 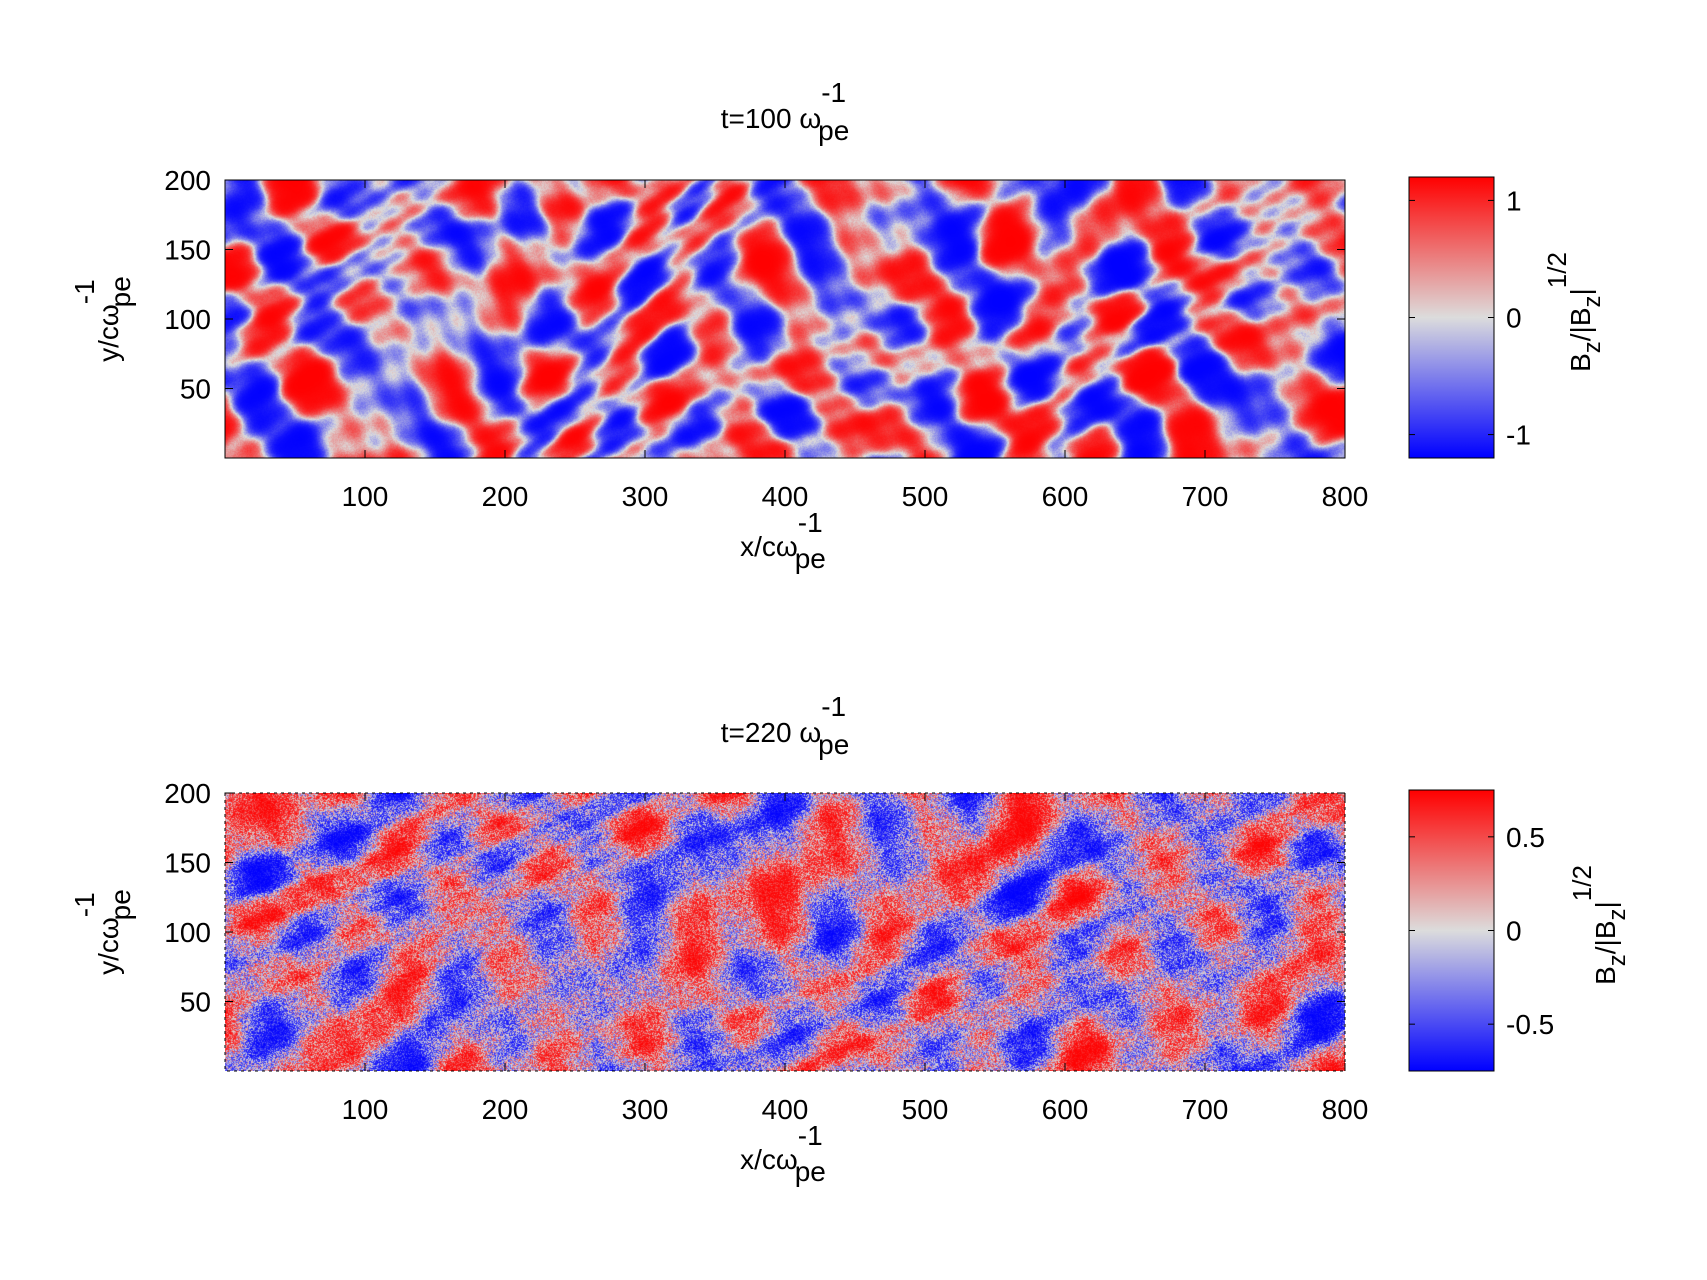 I want to click on panel-1-ylabel: y/cω-1 pe, so click(x=102, y=319).